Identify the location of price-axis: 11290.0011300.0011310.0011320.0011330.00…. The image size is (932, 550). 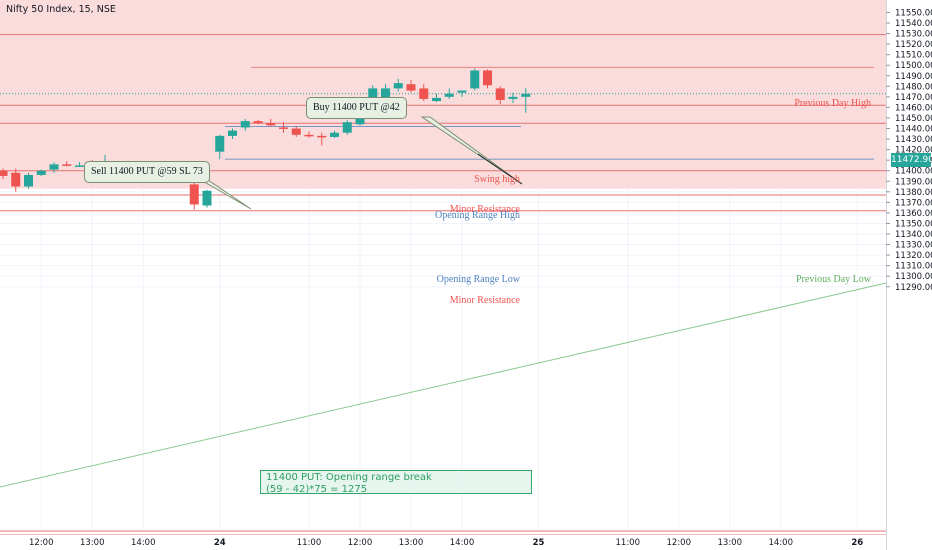
(909, 275).